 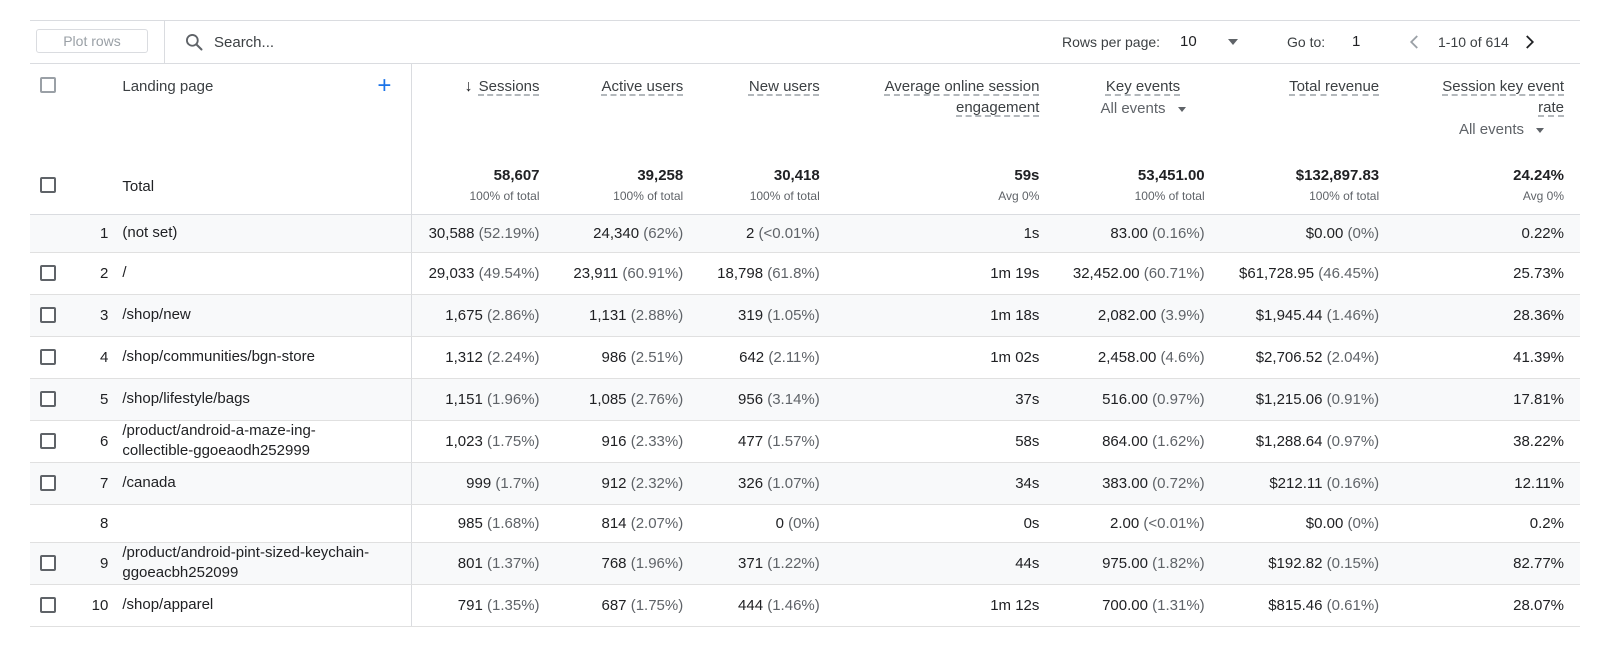 What do you see at coordinates (1125, 605) in the screenshot?
I see `metric-value: 700.00` at bounding box center [1125, 605].